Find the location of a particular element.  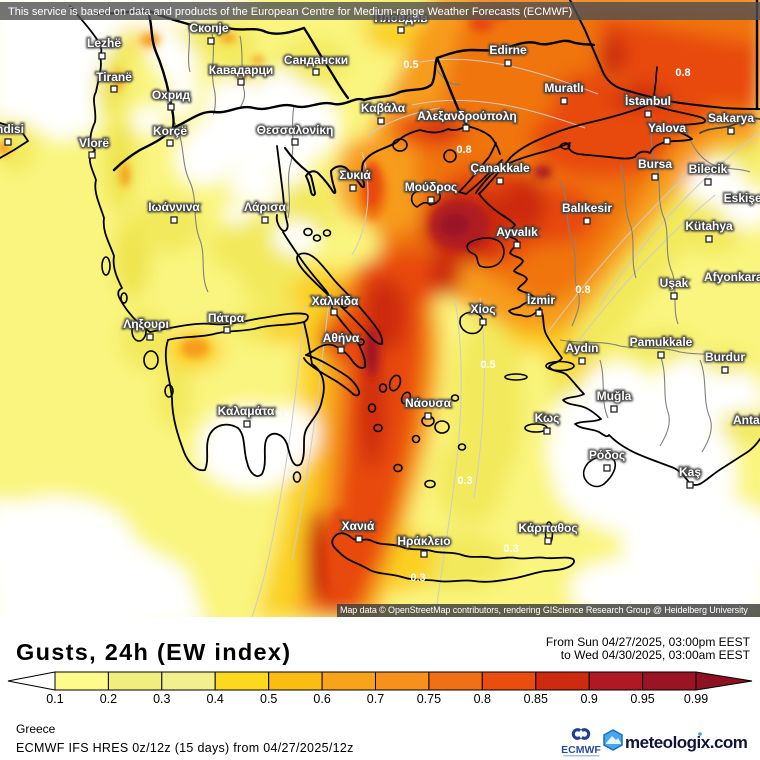

svg-text: 0.99 is located at coordinates (696, 699).